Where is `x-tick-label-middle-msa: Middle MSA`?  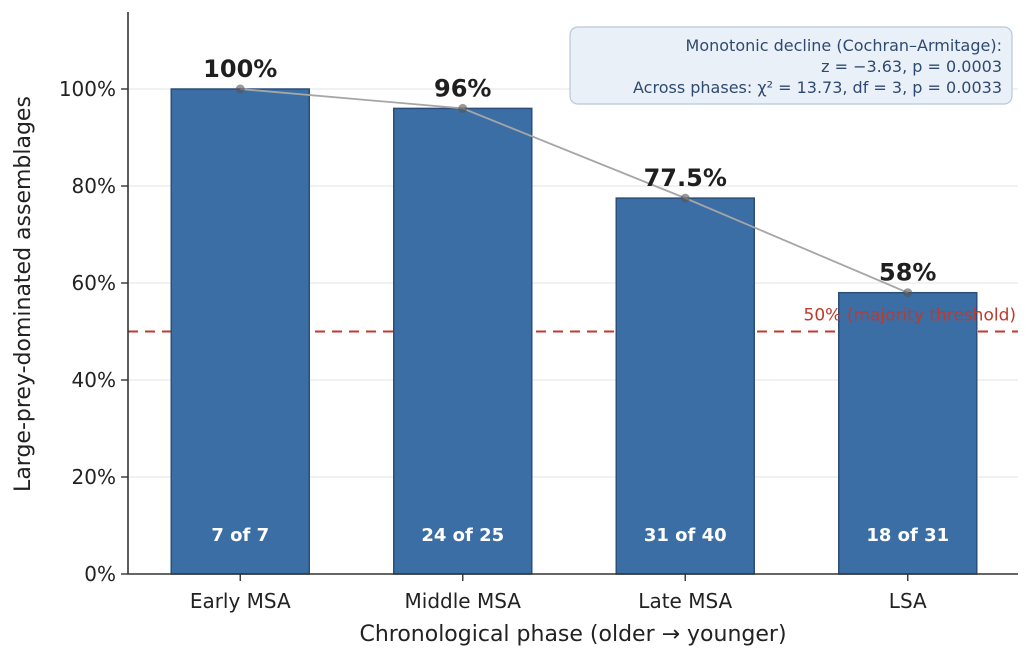 x-tick-label-middle-msa: Middle MSA is located at coordinates (463, 601).